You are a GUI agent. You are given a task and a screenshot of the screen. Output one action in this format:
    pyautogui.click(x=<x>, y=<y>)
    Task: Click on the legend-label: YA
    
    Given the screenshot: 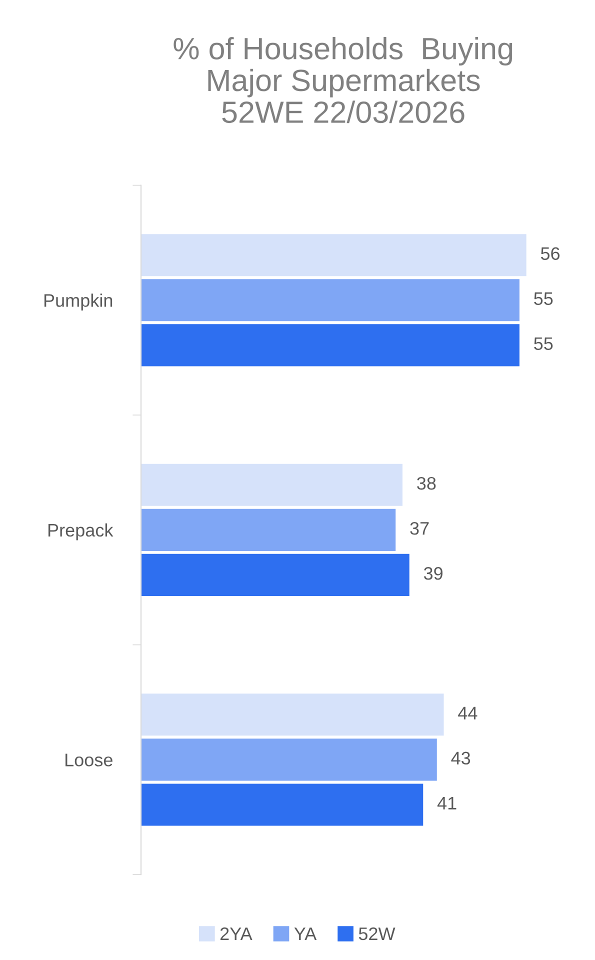 What is the action you would take?
    pyautogui.click(x=305, y=934)
    